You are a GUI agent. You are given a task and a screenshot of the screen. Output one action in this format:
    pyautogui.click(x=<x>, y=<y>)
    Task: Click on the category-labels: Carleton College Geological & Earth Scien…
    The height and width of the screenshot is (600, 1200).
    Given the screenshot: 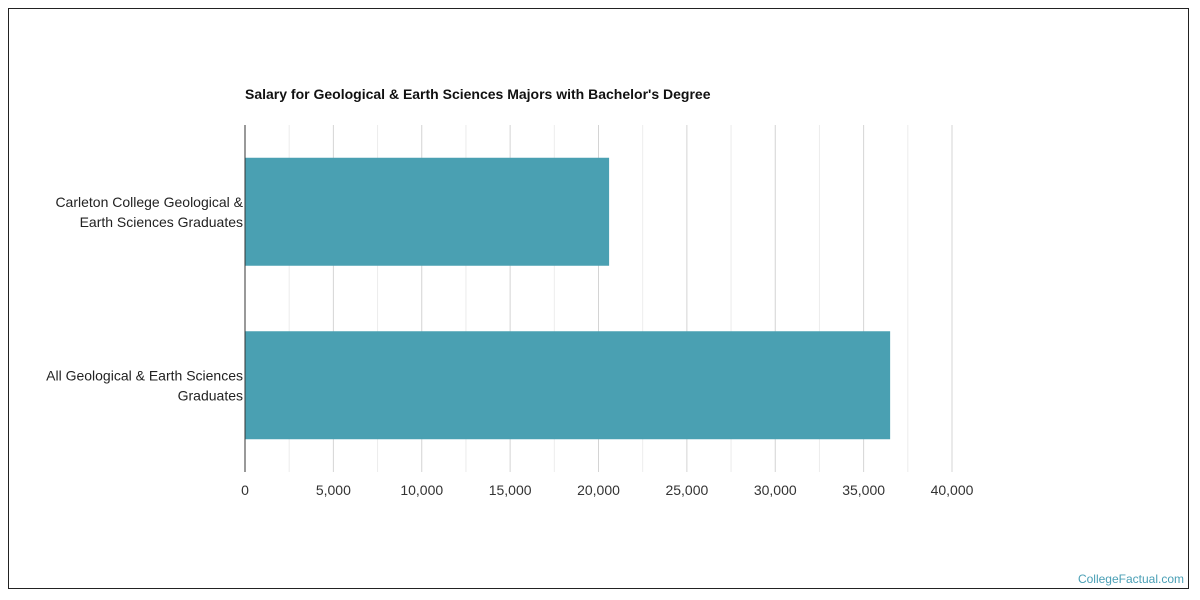 What is the action you would take?
    pyautogui.click(x=145, y=299)
    